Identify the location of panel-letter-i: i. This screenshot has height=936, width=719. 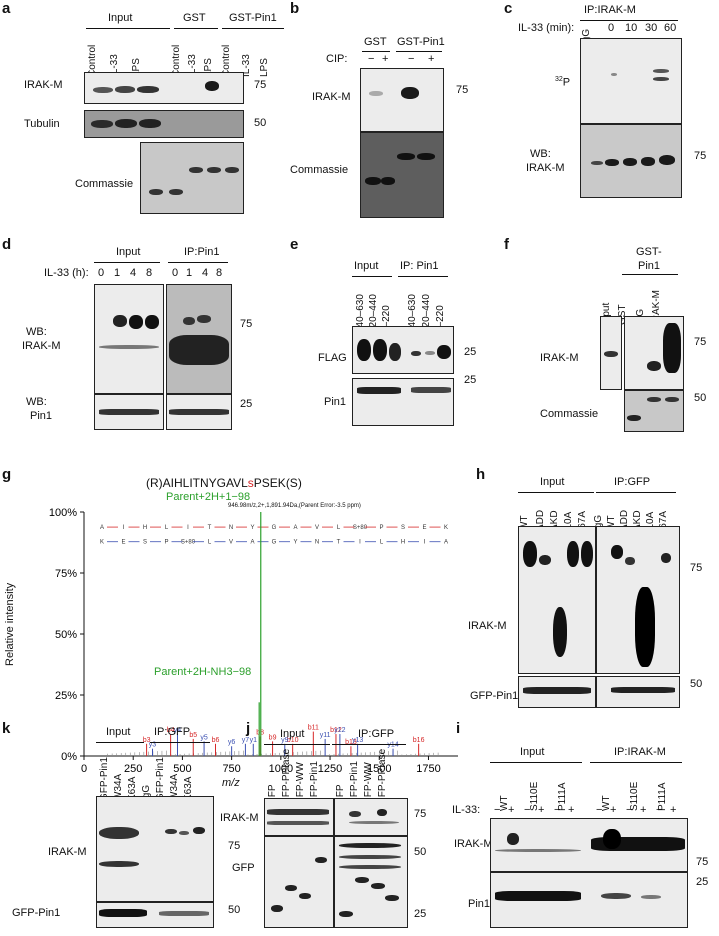
(458, 728).